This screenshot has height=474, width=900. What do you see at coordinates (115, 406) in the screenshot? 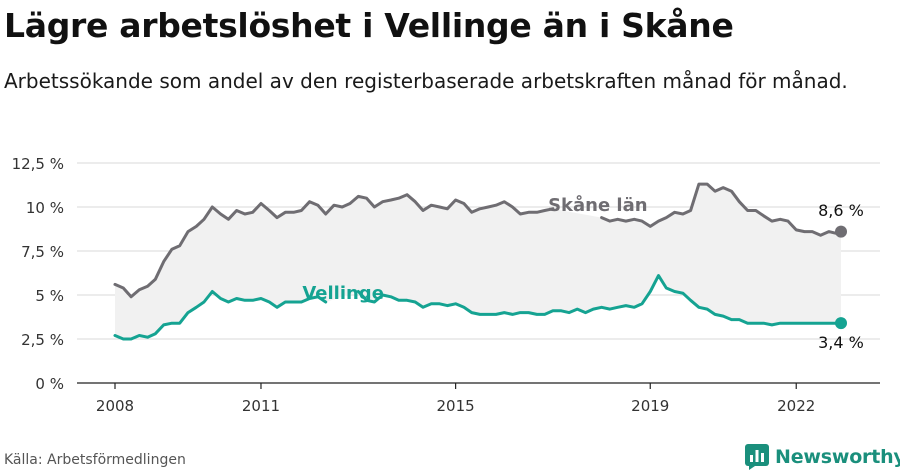
I see `x-tick-label: 2008` at bounding box center [115, 406].